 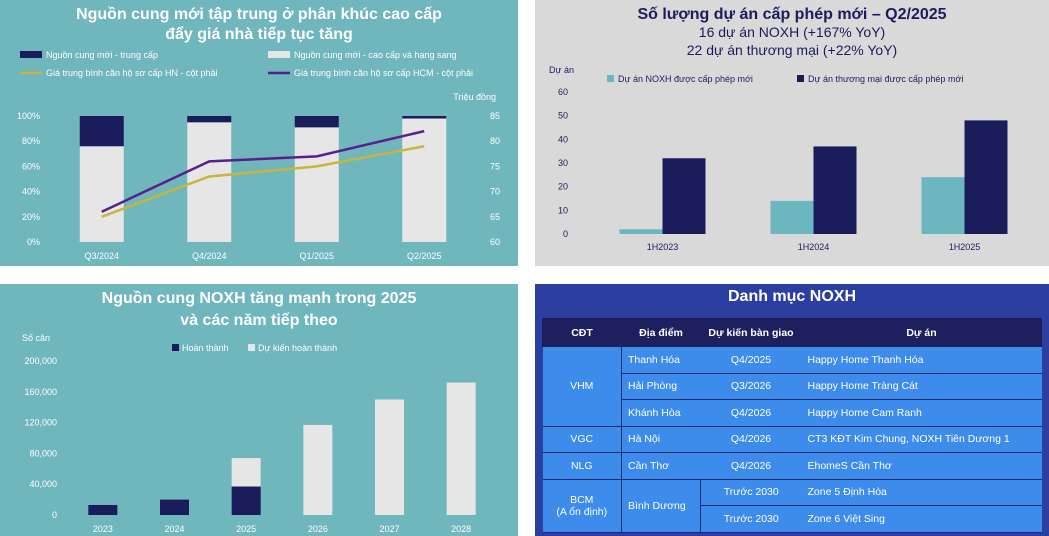 What do you see at coordinates (31, 217) in the screenshot?
I see `y-left-tick-label: 20%` at bounding box center [31, 217].